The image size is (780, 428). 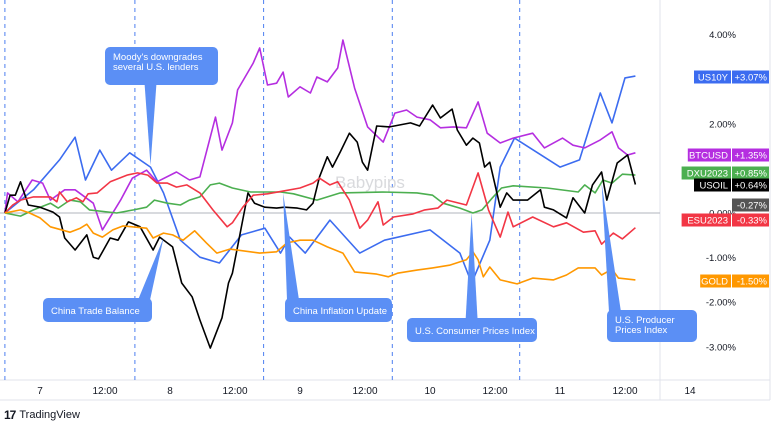 I want to click on callout-text: U.S. Consumer Prices Index, so click(x=475, y=331).